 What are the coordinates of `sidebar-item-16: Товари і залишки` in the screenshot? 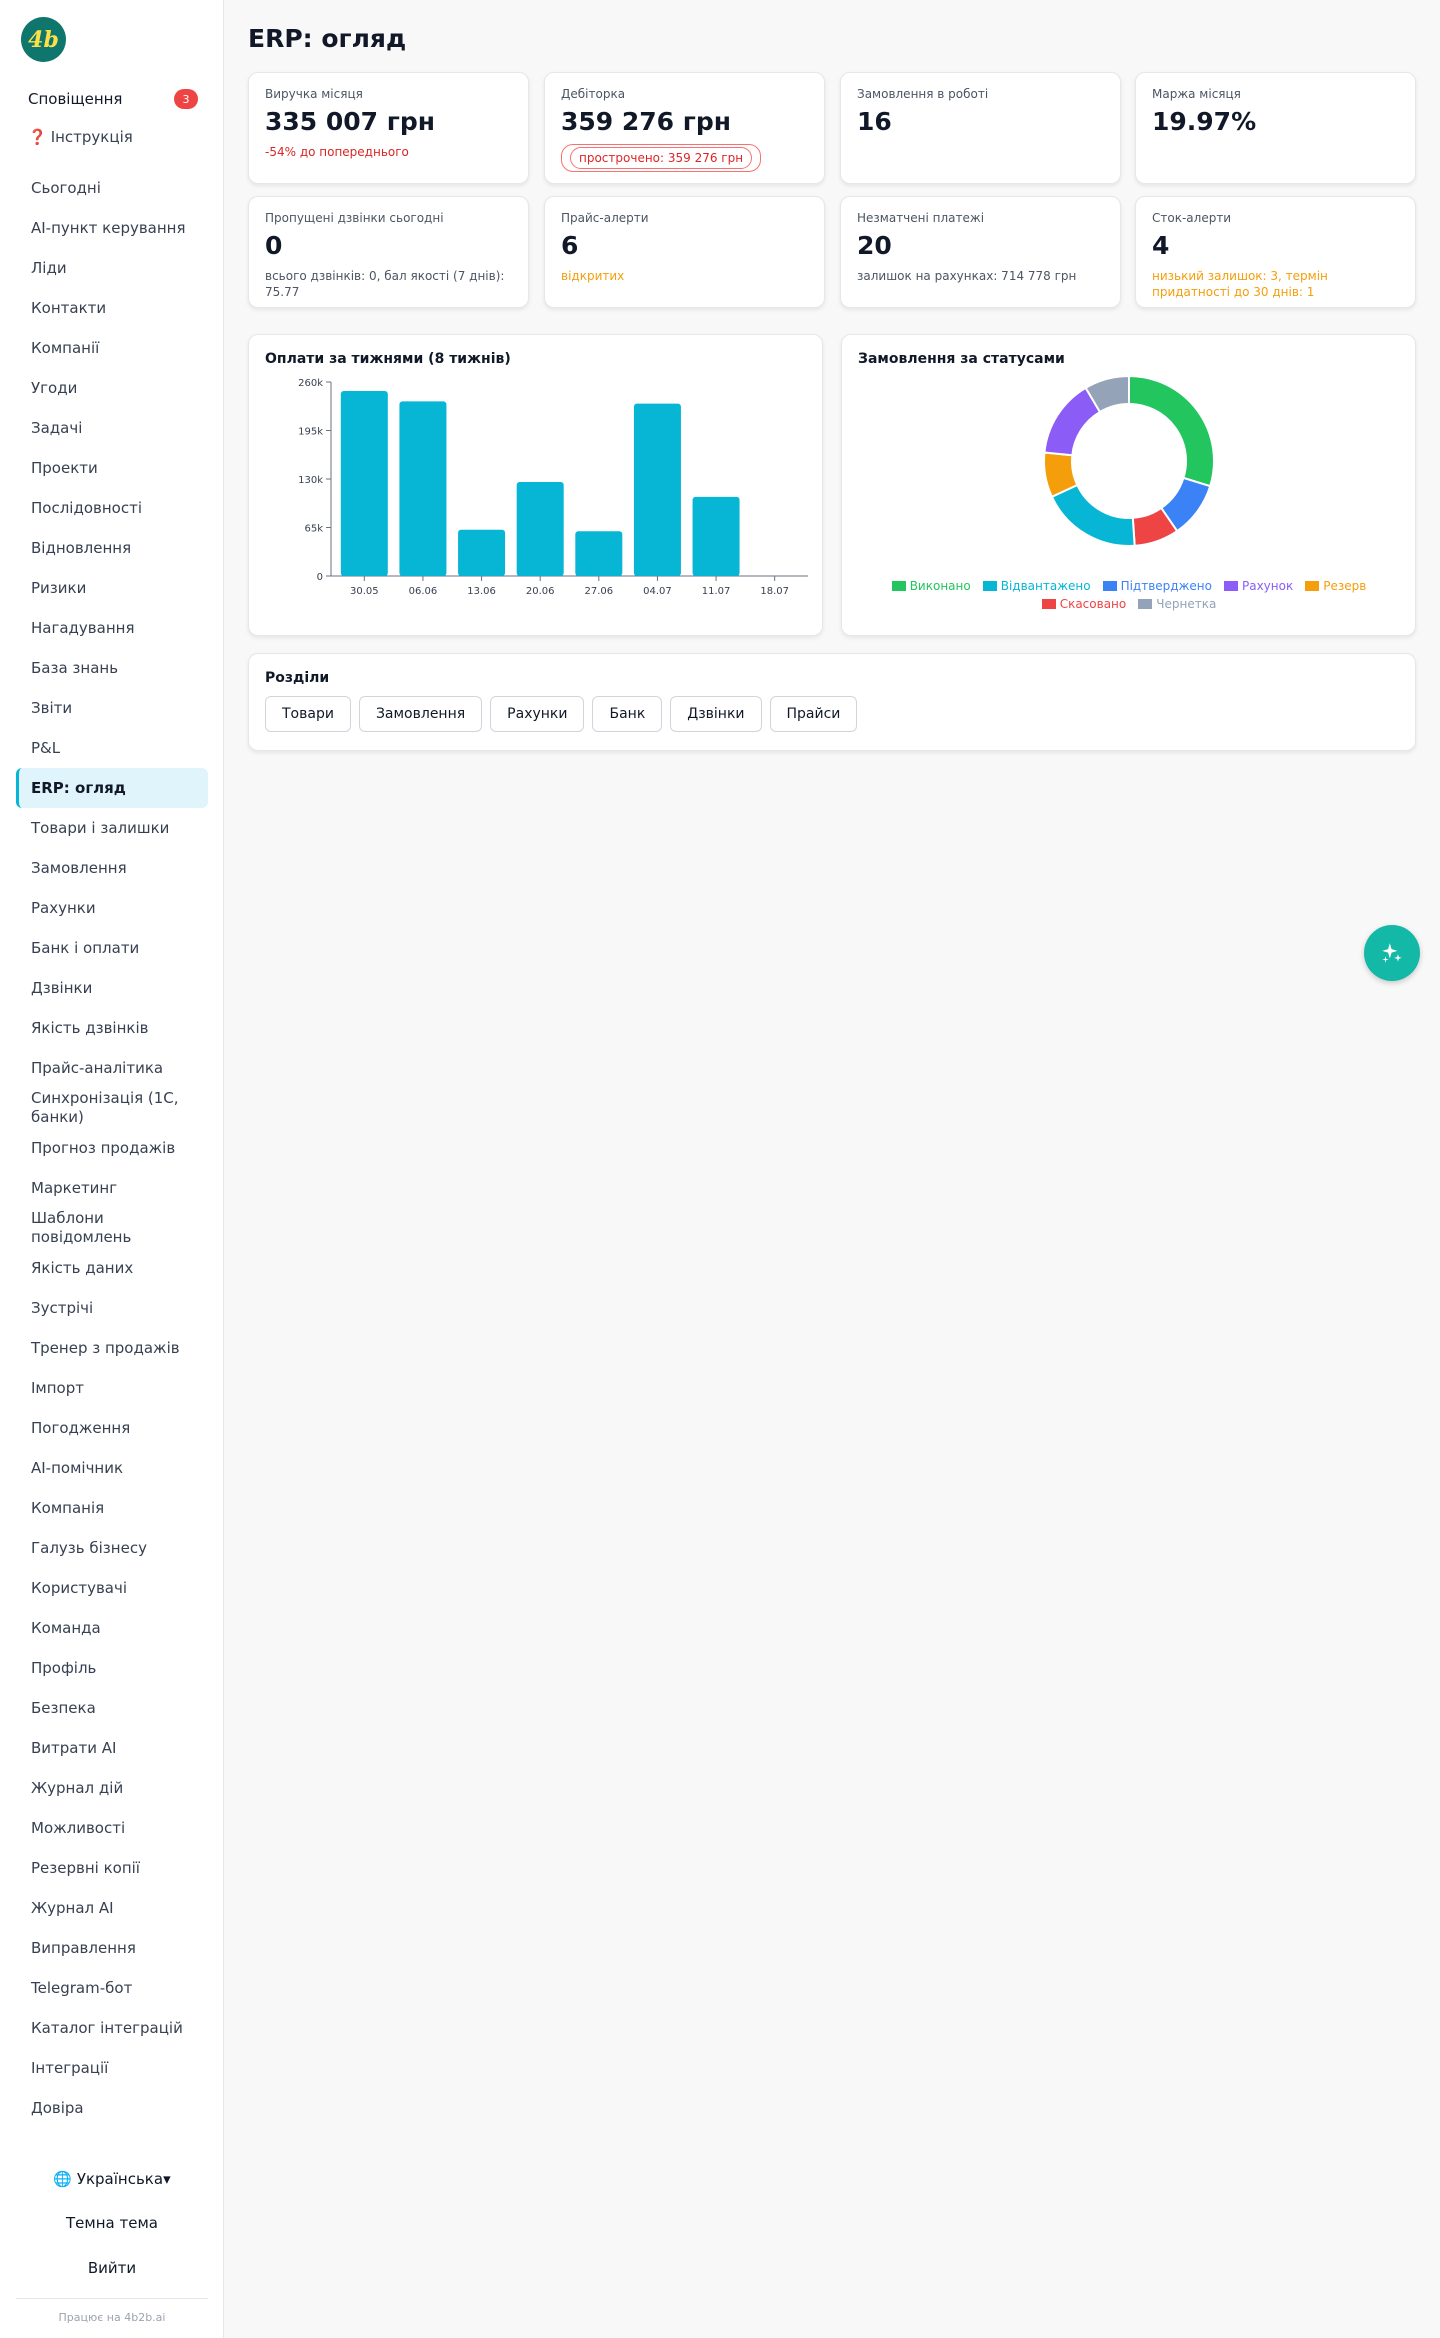 It's located at (100, 827).